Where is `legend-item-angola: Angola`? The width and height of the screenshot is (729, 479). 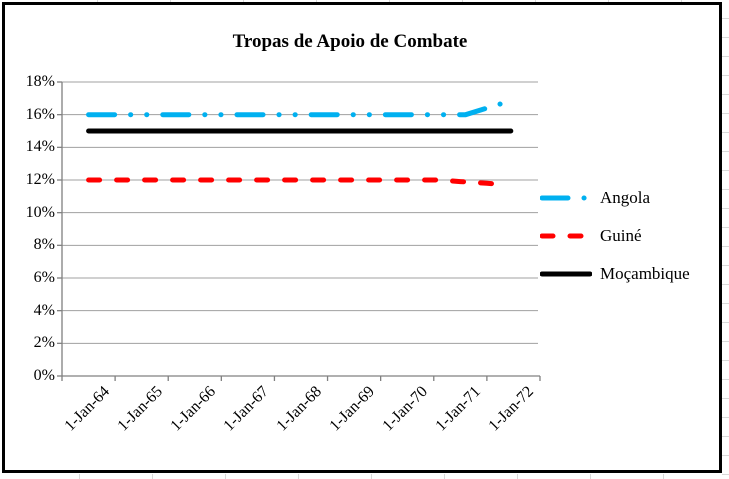
legend-item-angola: Angola is located at coordinates (615, 198).